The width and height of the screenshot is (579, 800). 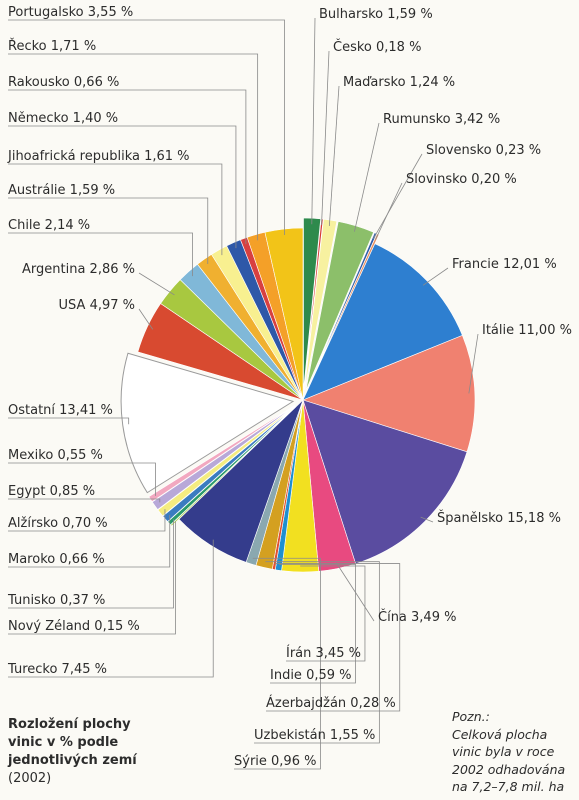 I want to click on leader-line-italie, so click(x=473, y=363).